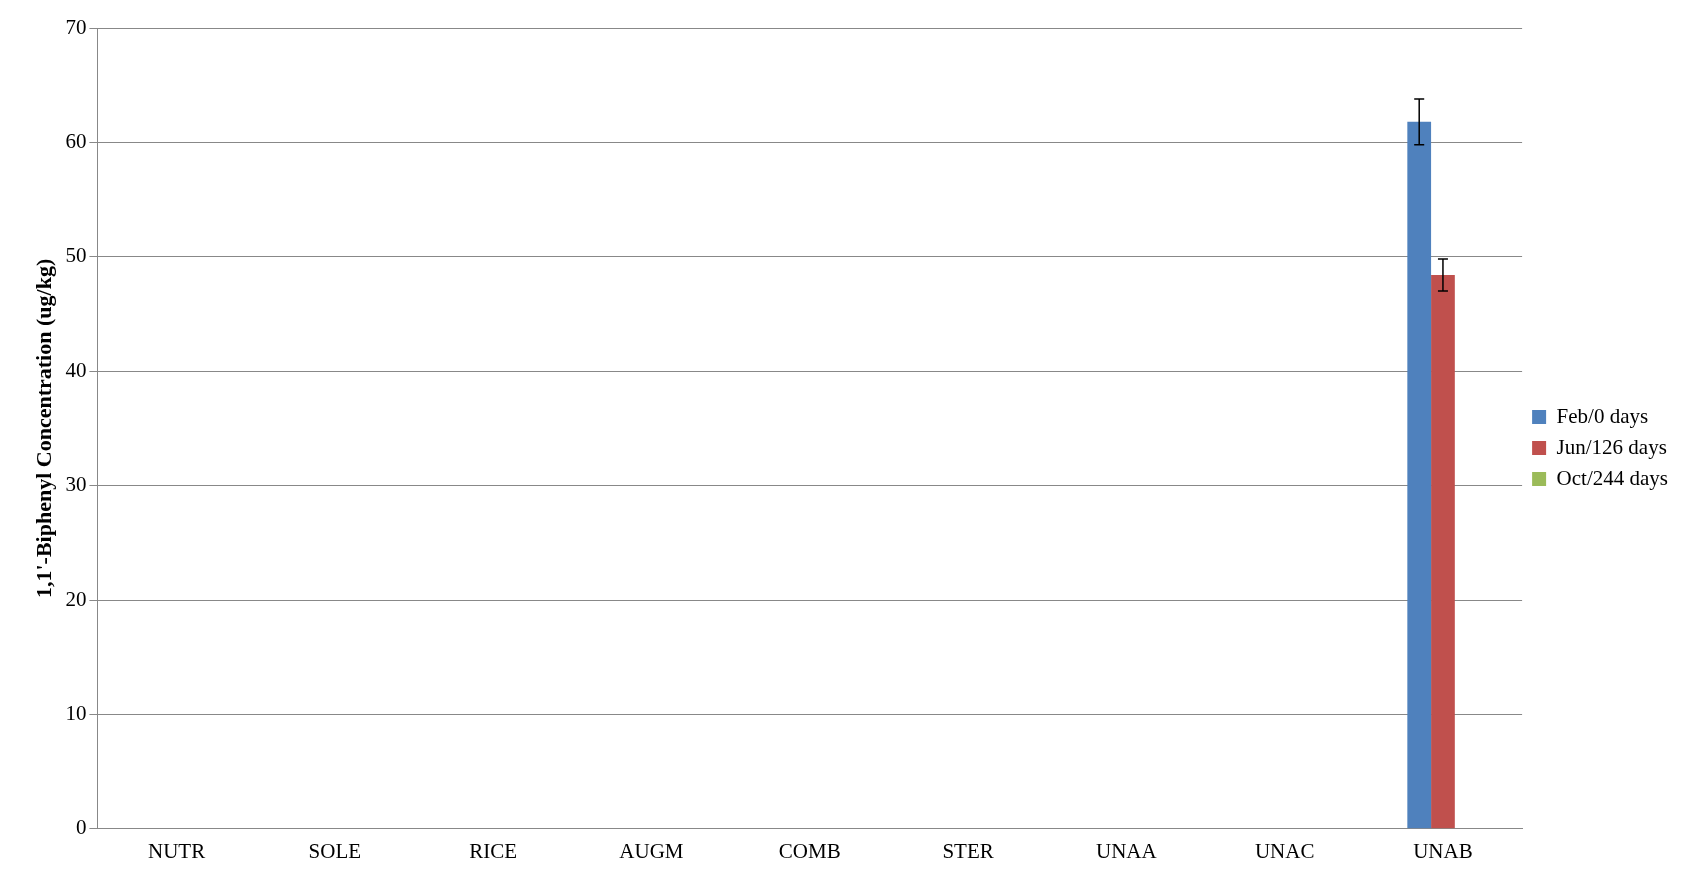 This screenshot has width=1697, height=890. What do you see at coordinates (968, 850) in the screenshot?
I see `x-tick-label: STER` at bounding box center [968, 850].